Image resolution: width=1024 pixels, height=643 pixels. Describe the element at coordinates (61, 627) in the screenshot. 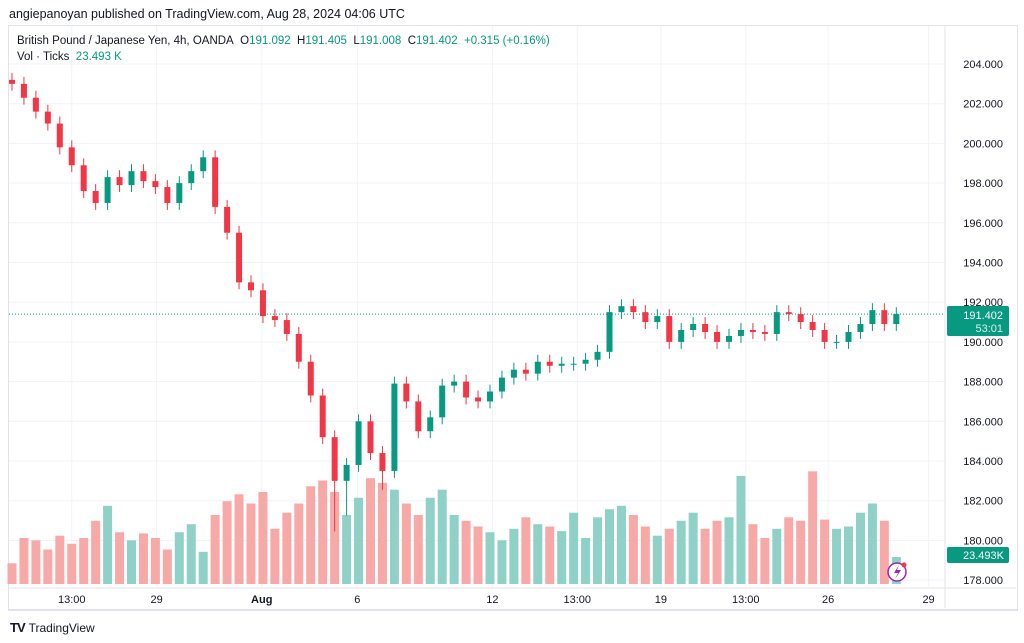

I see `footer-brand: TradingView` at that location.